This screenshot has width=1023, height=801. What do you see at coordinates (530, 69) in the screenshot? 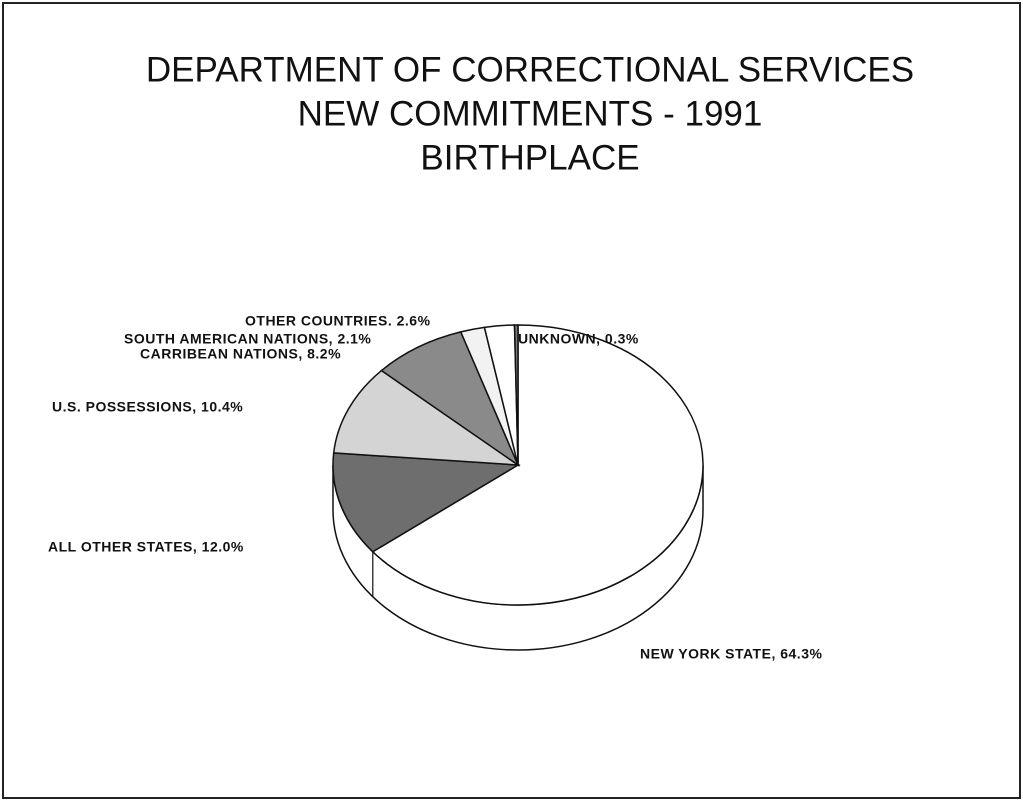
I see `chart-title: DEPARTMENT OF CORRECTIONAL SERVICES` at bounding box center [530, 69].